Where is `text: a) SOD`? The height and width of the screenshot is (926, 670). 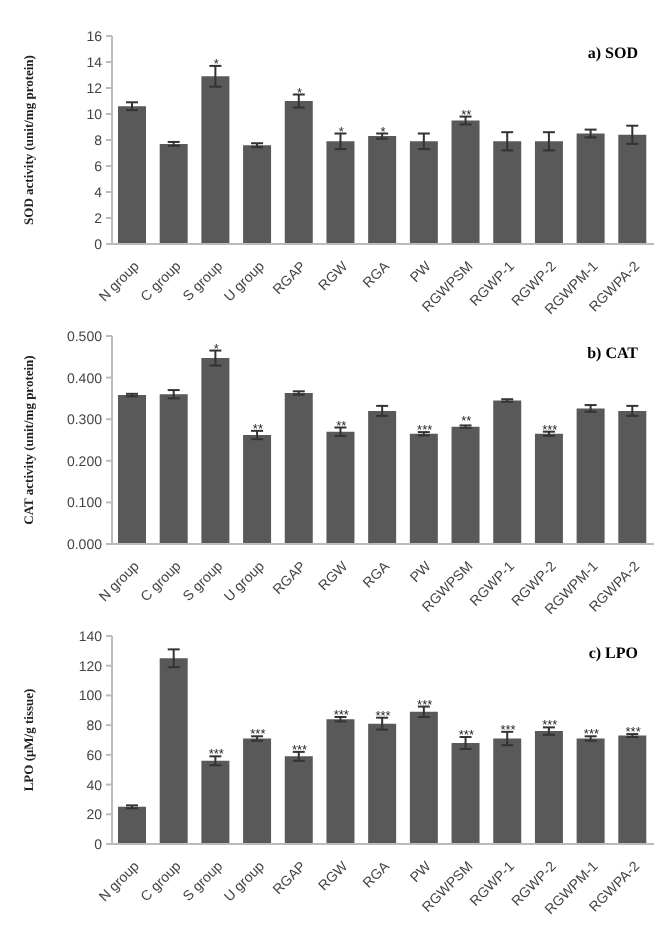
text: a) SOD is located at coordinates (612, 53).